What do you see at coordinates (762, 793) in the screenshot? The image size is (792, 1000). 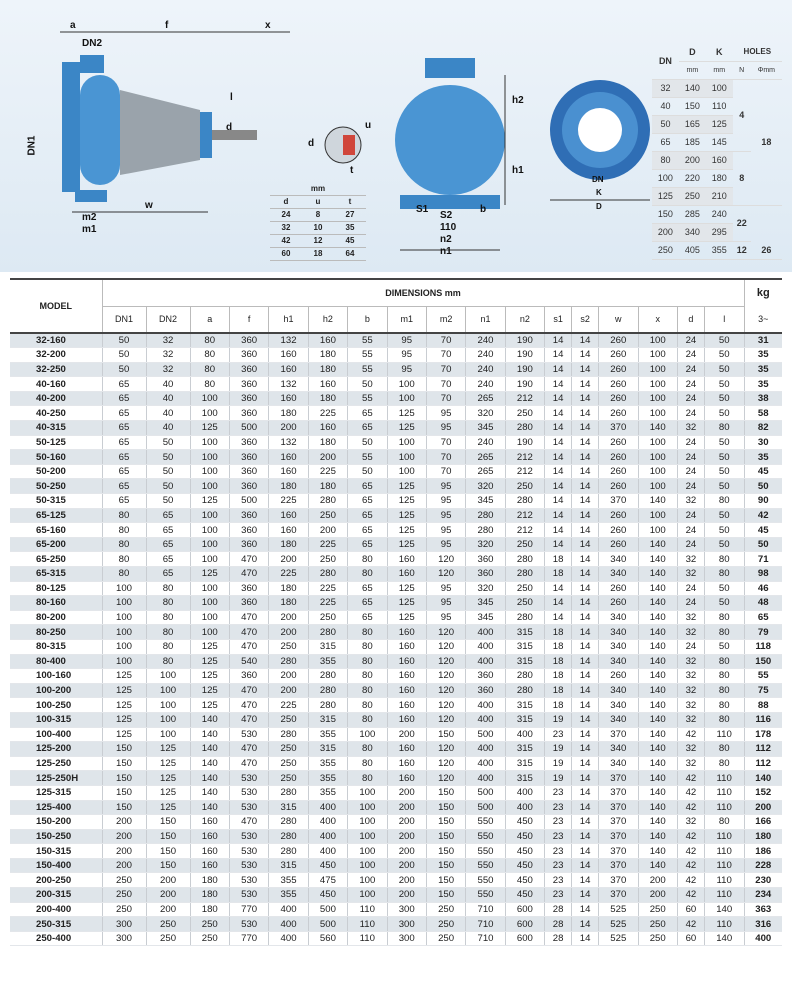 I see `weight-cell: 152` at bounding box center [762, 793].